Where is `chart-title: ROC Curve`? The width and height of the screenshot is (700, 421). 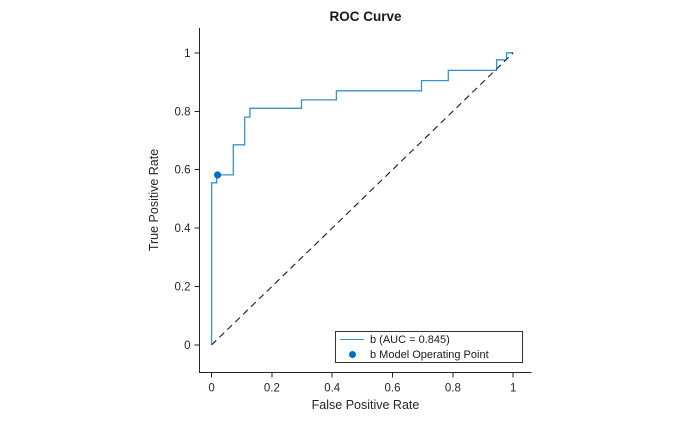 chart-title: ROC Curve is located at coordinates (365, 16).